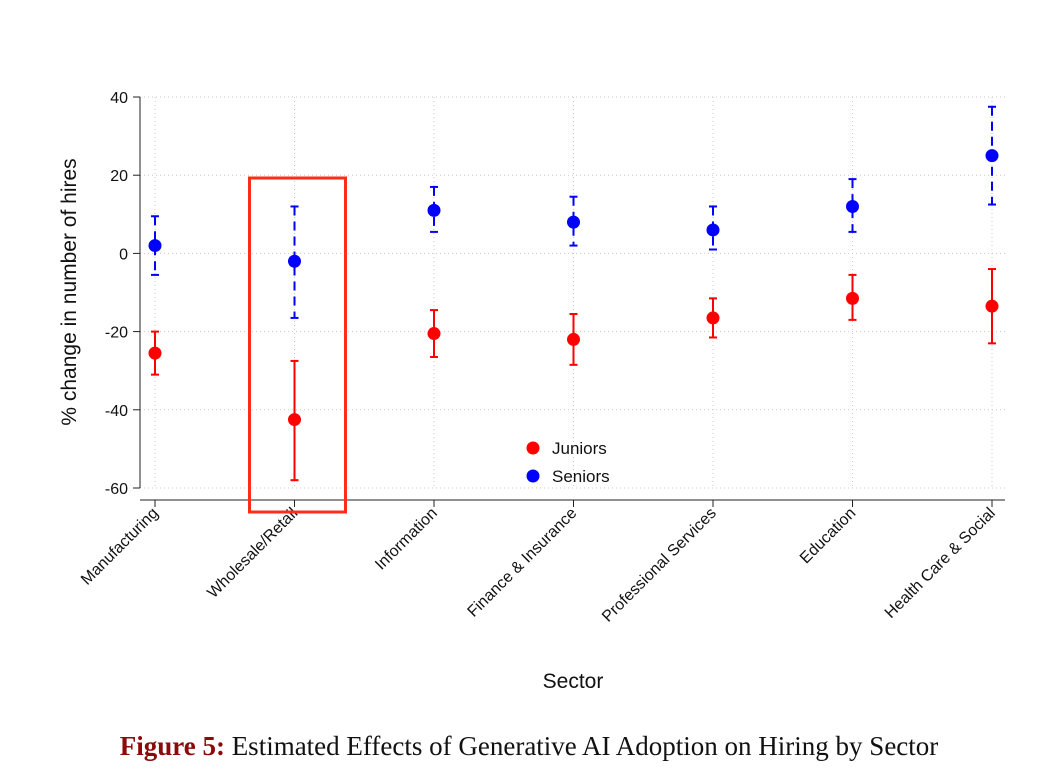  I want to click on y-tick-label: 0, so click(123, 254).